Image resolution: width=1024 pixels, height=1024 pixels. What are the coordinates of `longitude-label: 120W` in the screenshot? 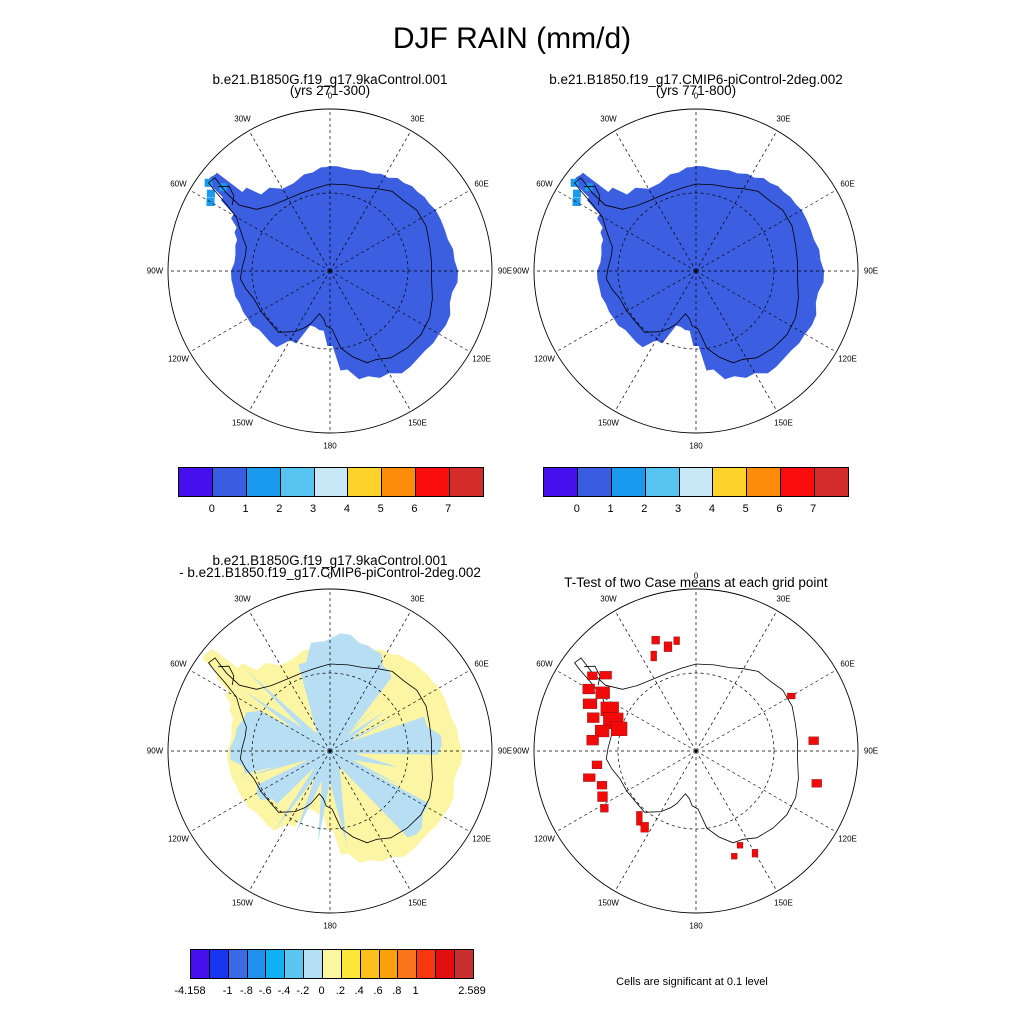 It's located at (544, 838).